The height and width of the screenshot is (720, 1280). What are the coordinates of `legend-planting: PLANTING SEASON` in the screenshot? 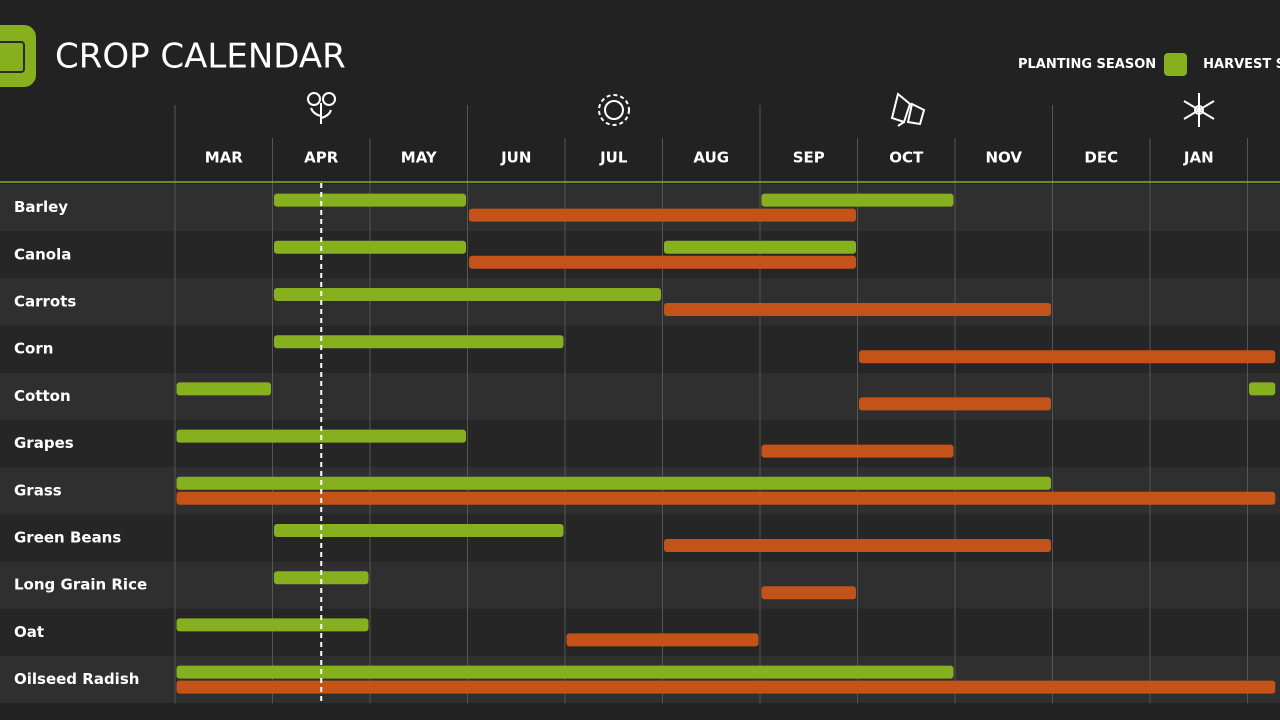 It's located at (1087, 64).